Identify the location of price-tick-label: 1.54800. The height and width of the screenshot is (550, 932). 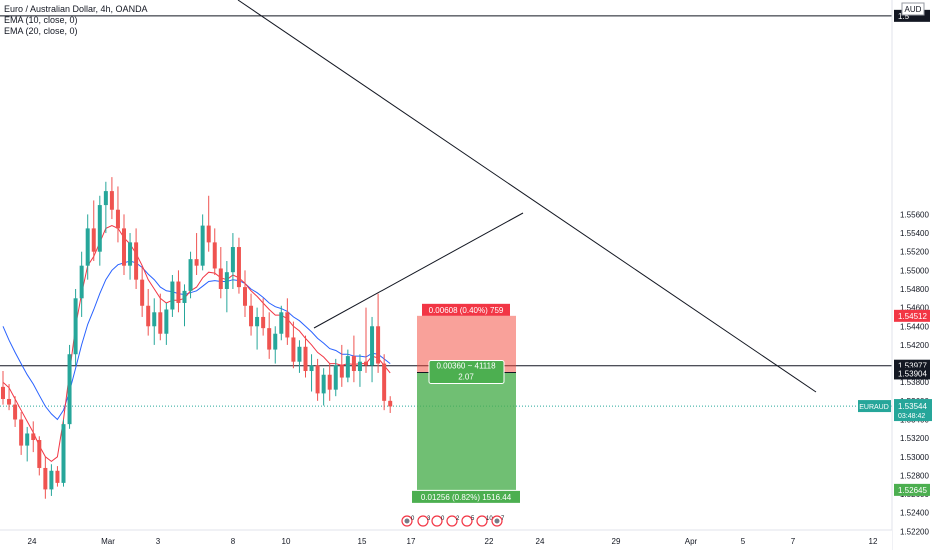
(914, 289).